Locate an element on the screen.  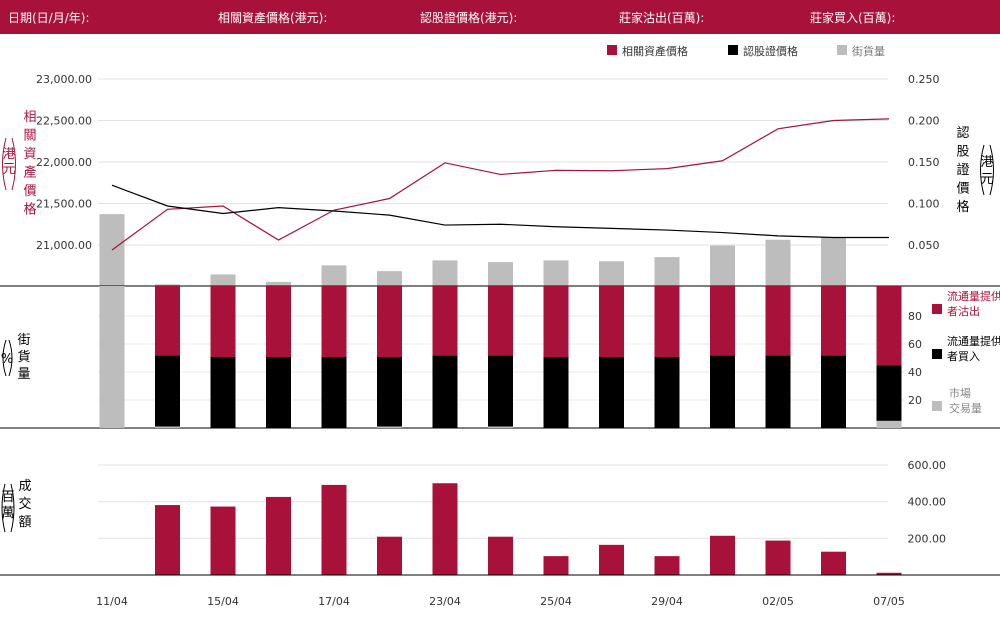
date-label: 日期(日/月/年): is located at coordinates (49, 18).